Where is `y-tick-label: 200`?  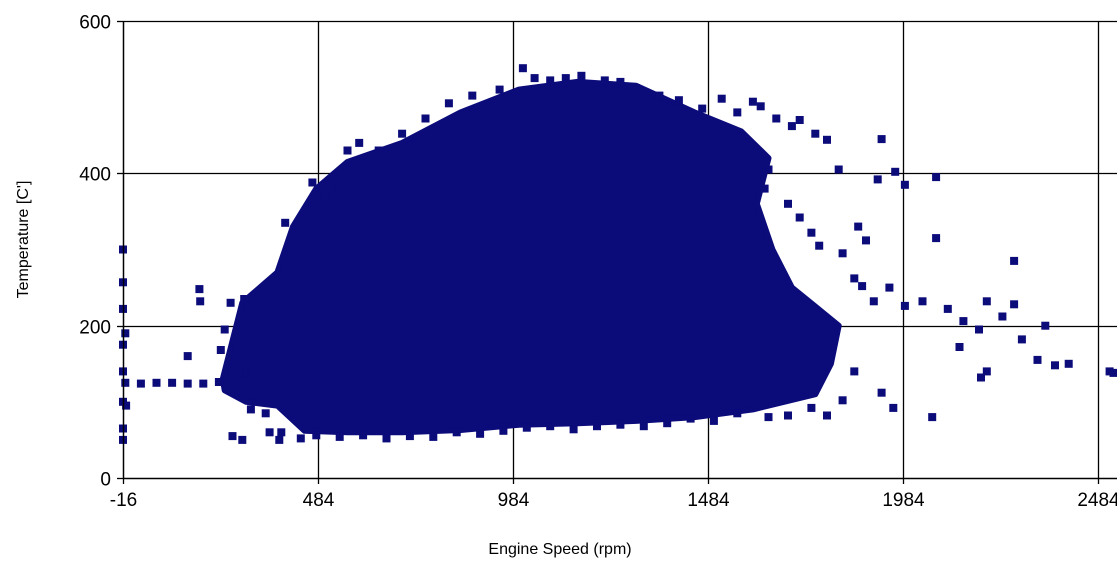
y-tick-label: 200 is located at coordinates (95, 328).